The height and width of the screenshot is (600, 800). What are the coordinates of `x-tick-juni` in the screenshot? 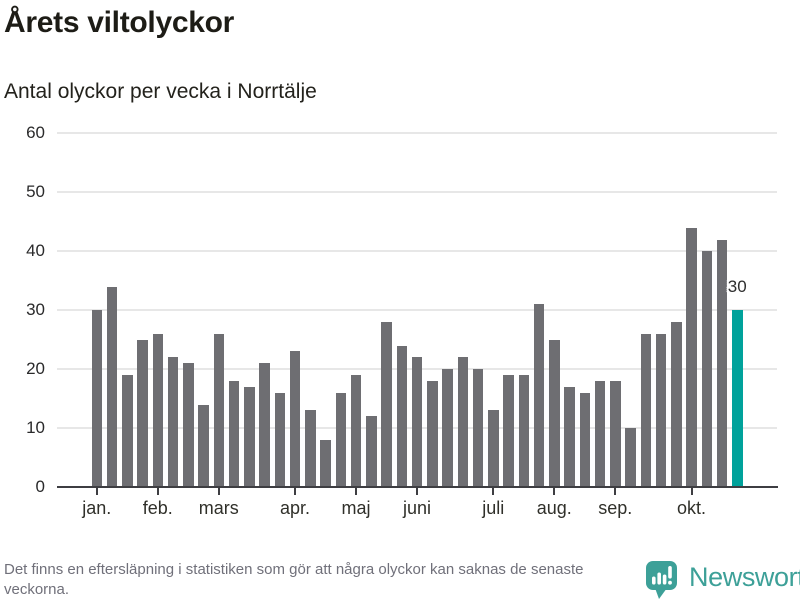 It's located at (417, 491).